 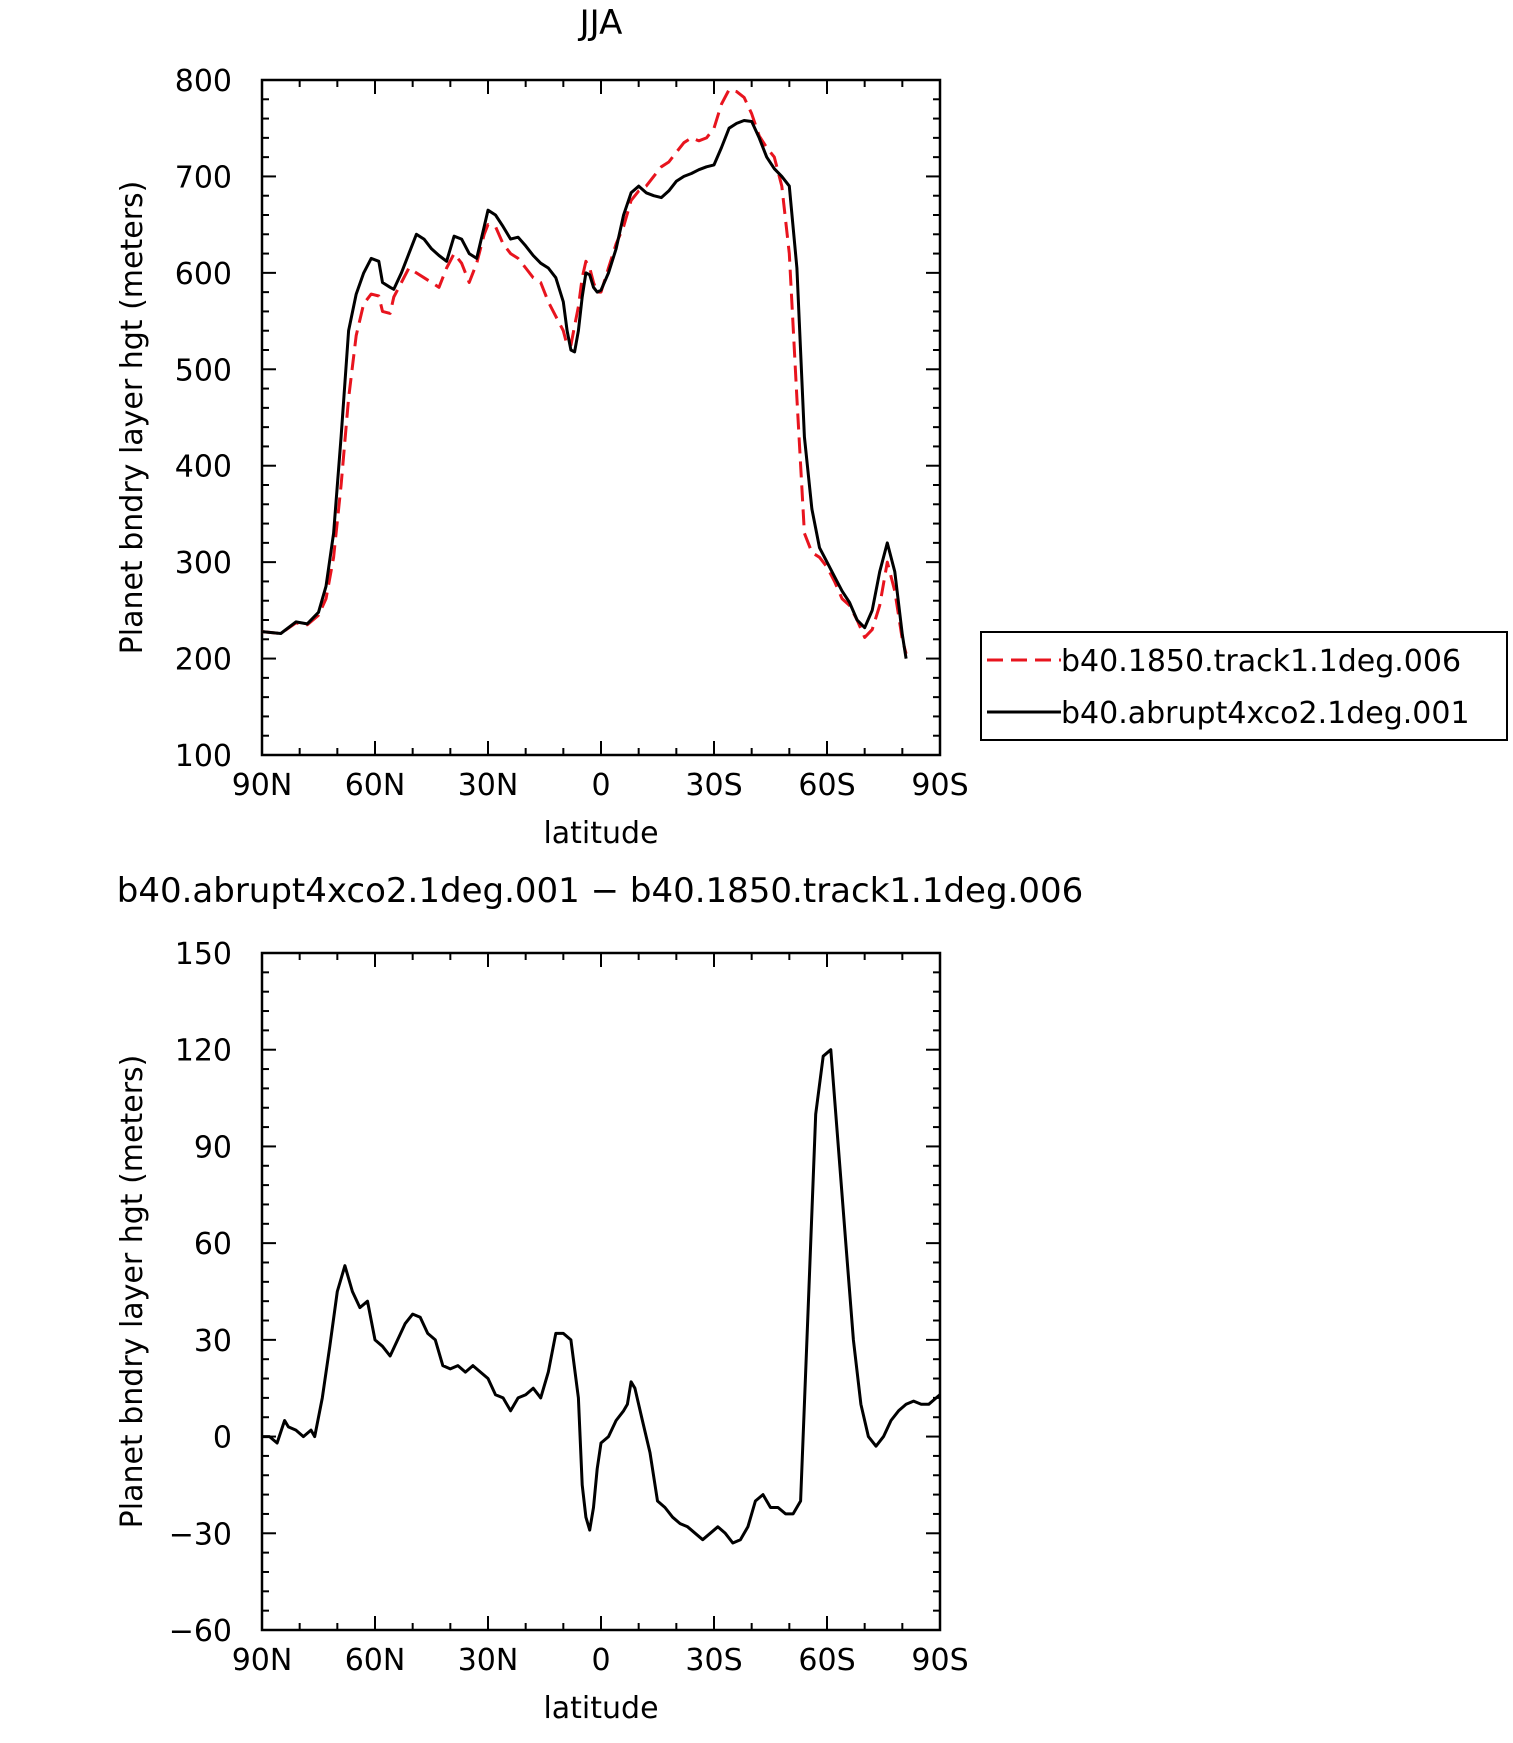 I want to click on legend, so click(x=1244, y=686).